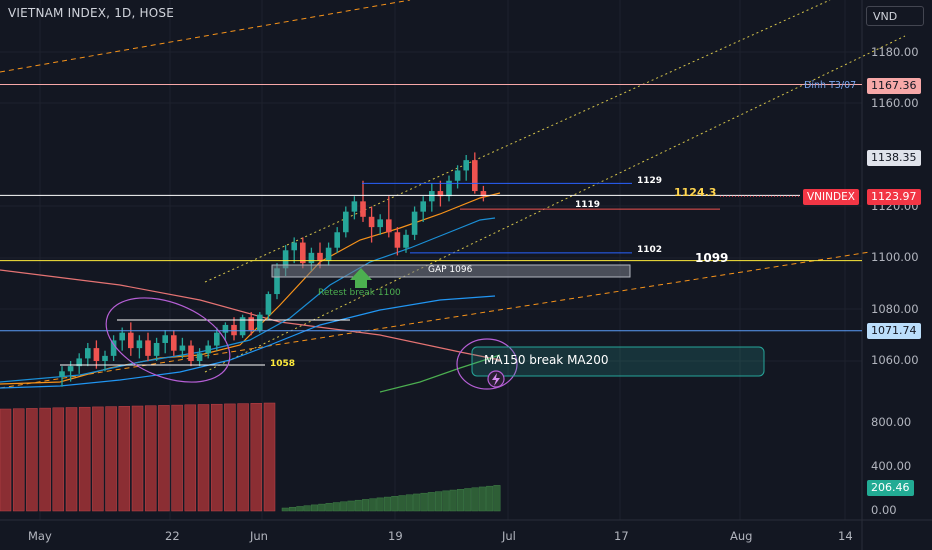 The width and height of the screenshot is (932, 550). What do you see at coordinates (741, 536) in the screenshot?
I see `x-tick: Aug` at bounding box center [741, 536].